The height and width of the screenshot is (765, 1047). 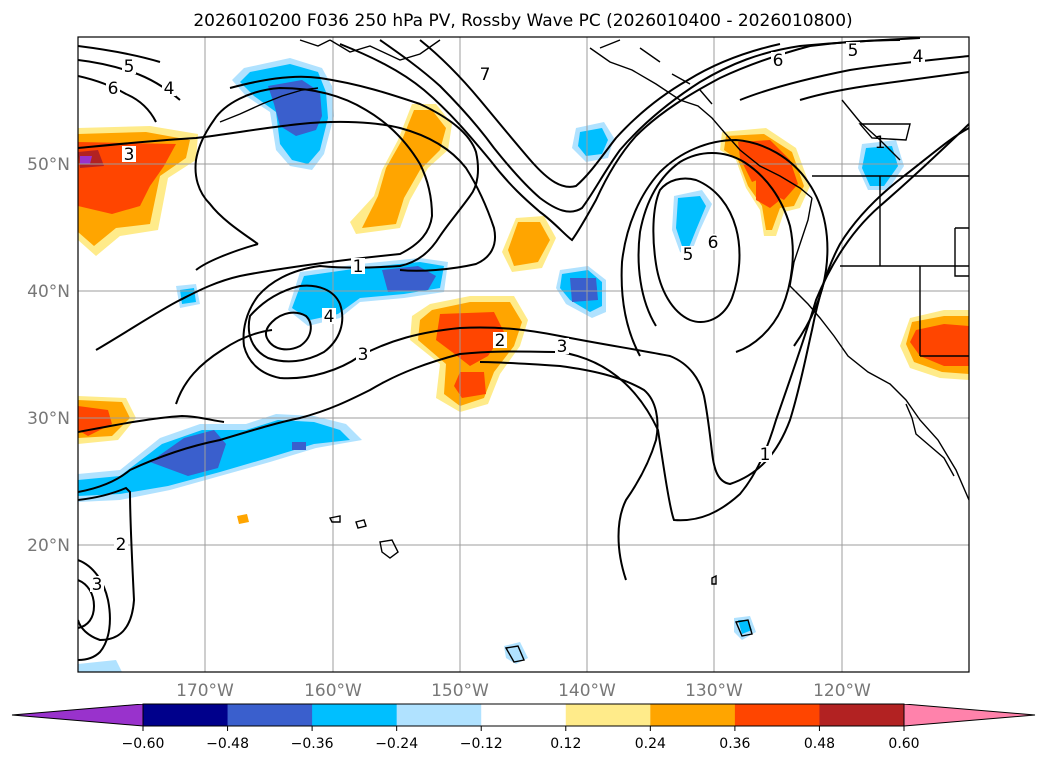 I want to click on lon-label: 160°W, so click(x=333, y=691).